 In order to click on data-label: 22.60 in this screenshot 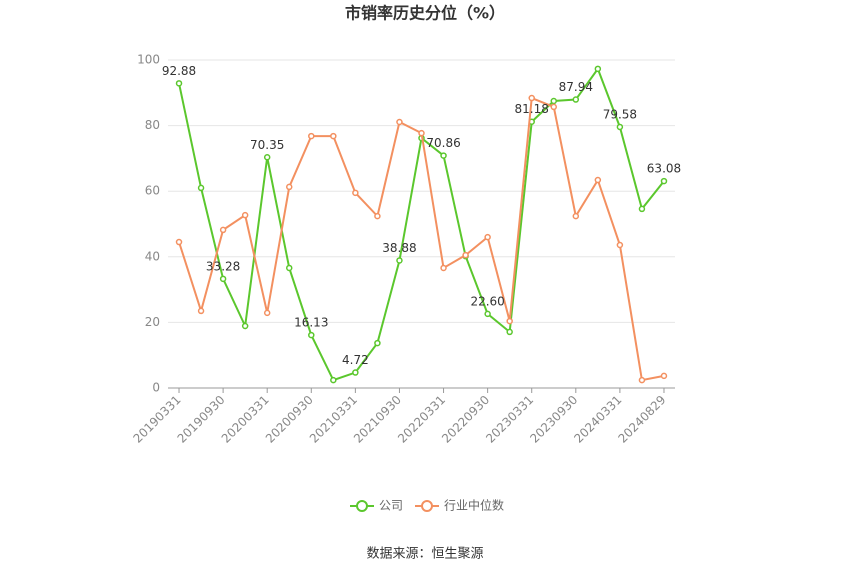, I will do `click(487, 301)`.